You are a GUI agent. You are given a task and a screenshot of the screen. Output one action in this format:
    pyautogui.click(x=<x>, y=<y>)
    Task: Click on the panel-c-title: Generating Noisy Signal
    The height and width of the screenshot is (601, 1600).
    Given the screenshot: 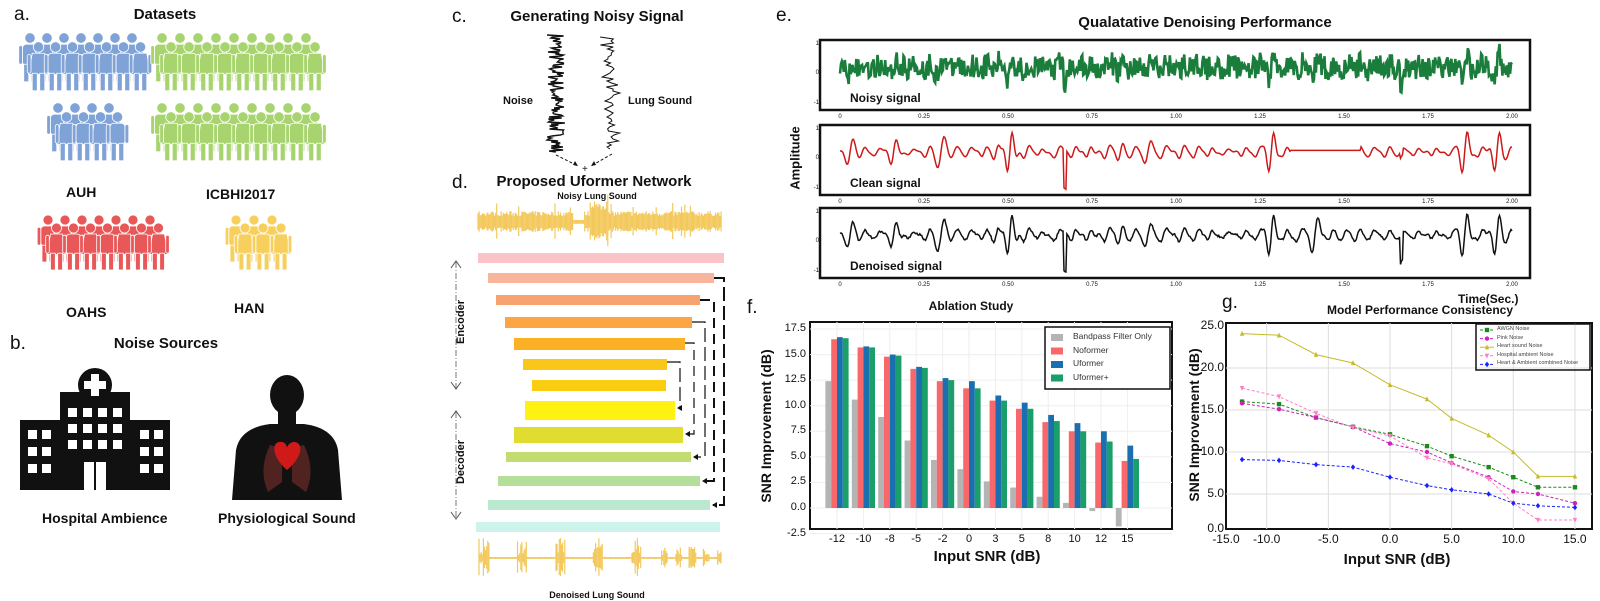 What is the action you would take?
    pyautogui.click(x=597, y=16)
    